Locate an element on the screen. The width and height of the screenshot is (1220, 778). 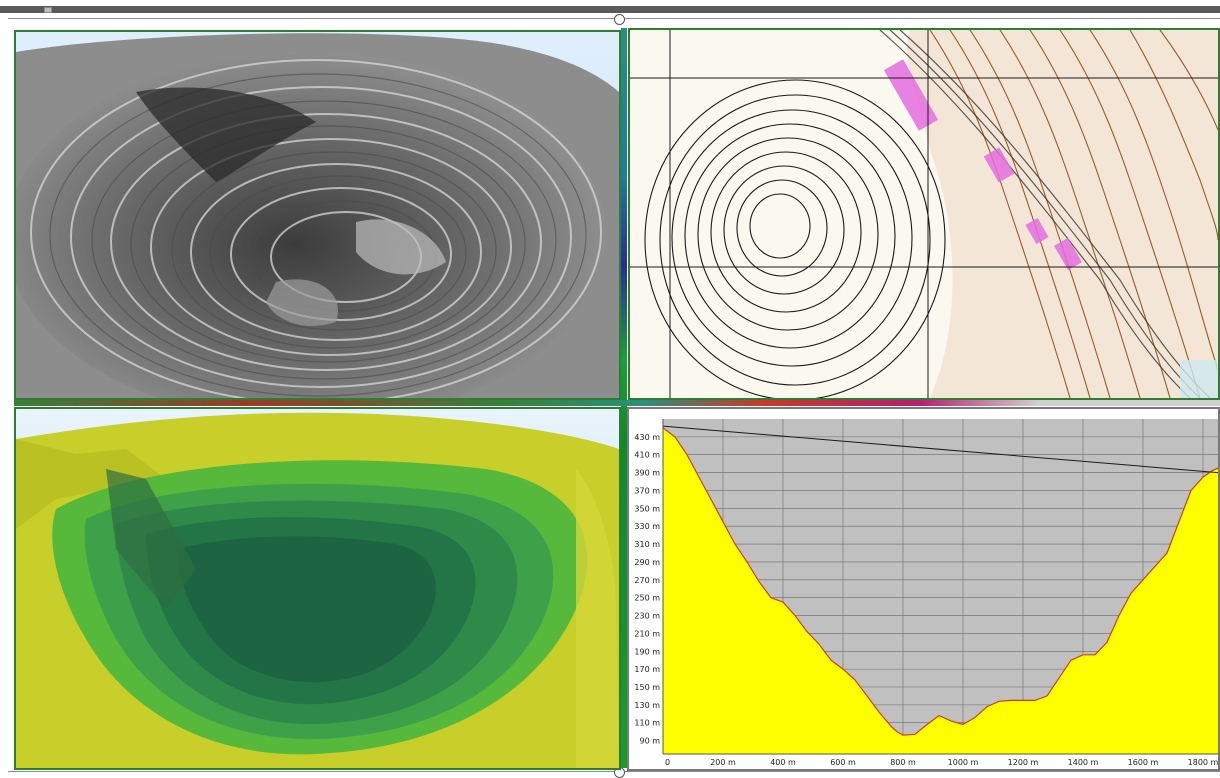
x-tick-label: 400 m is located at coordinates (783, 762).